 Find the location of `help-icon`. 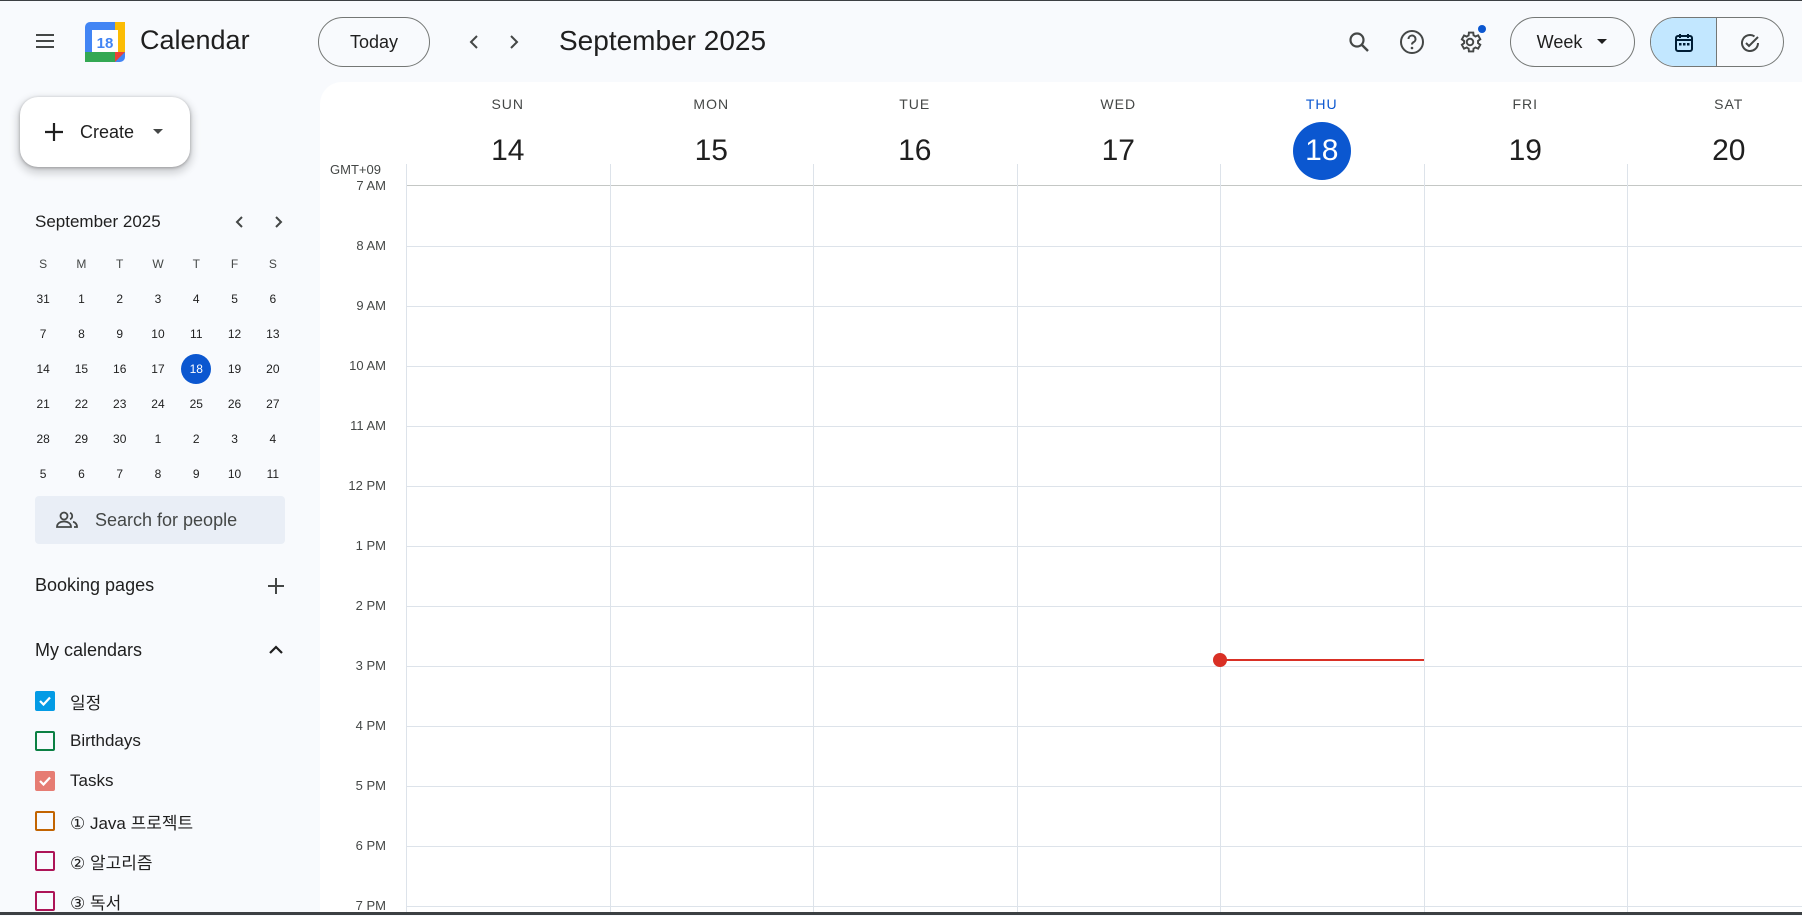

help-icon is located at coordinates (1412, 42).